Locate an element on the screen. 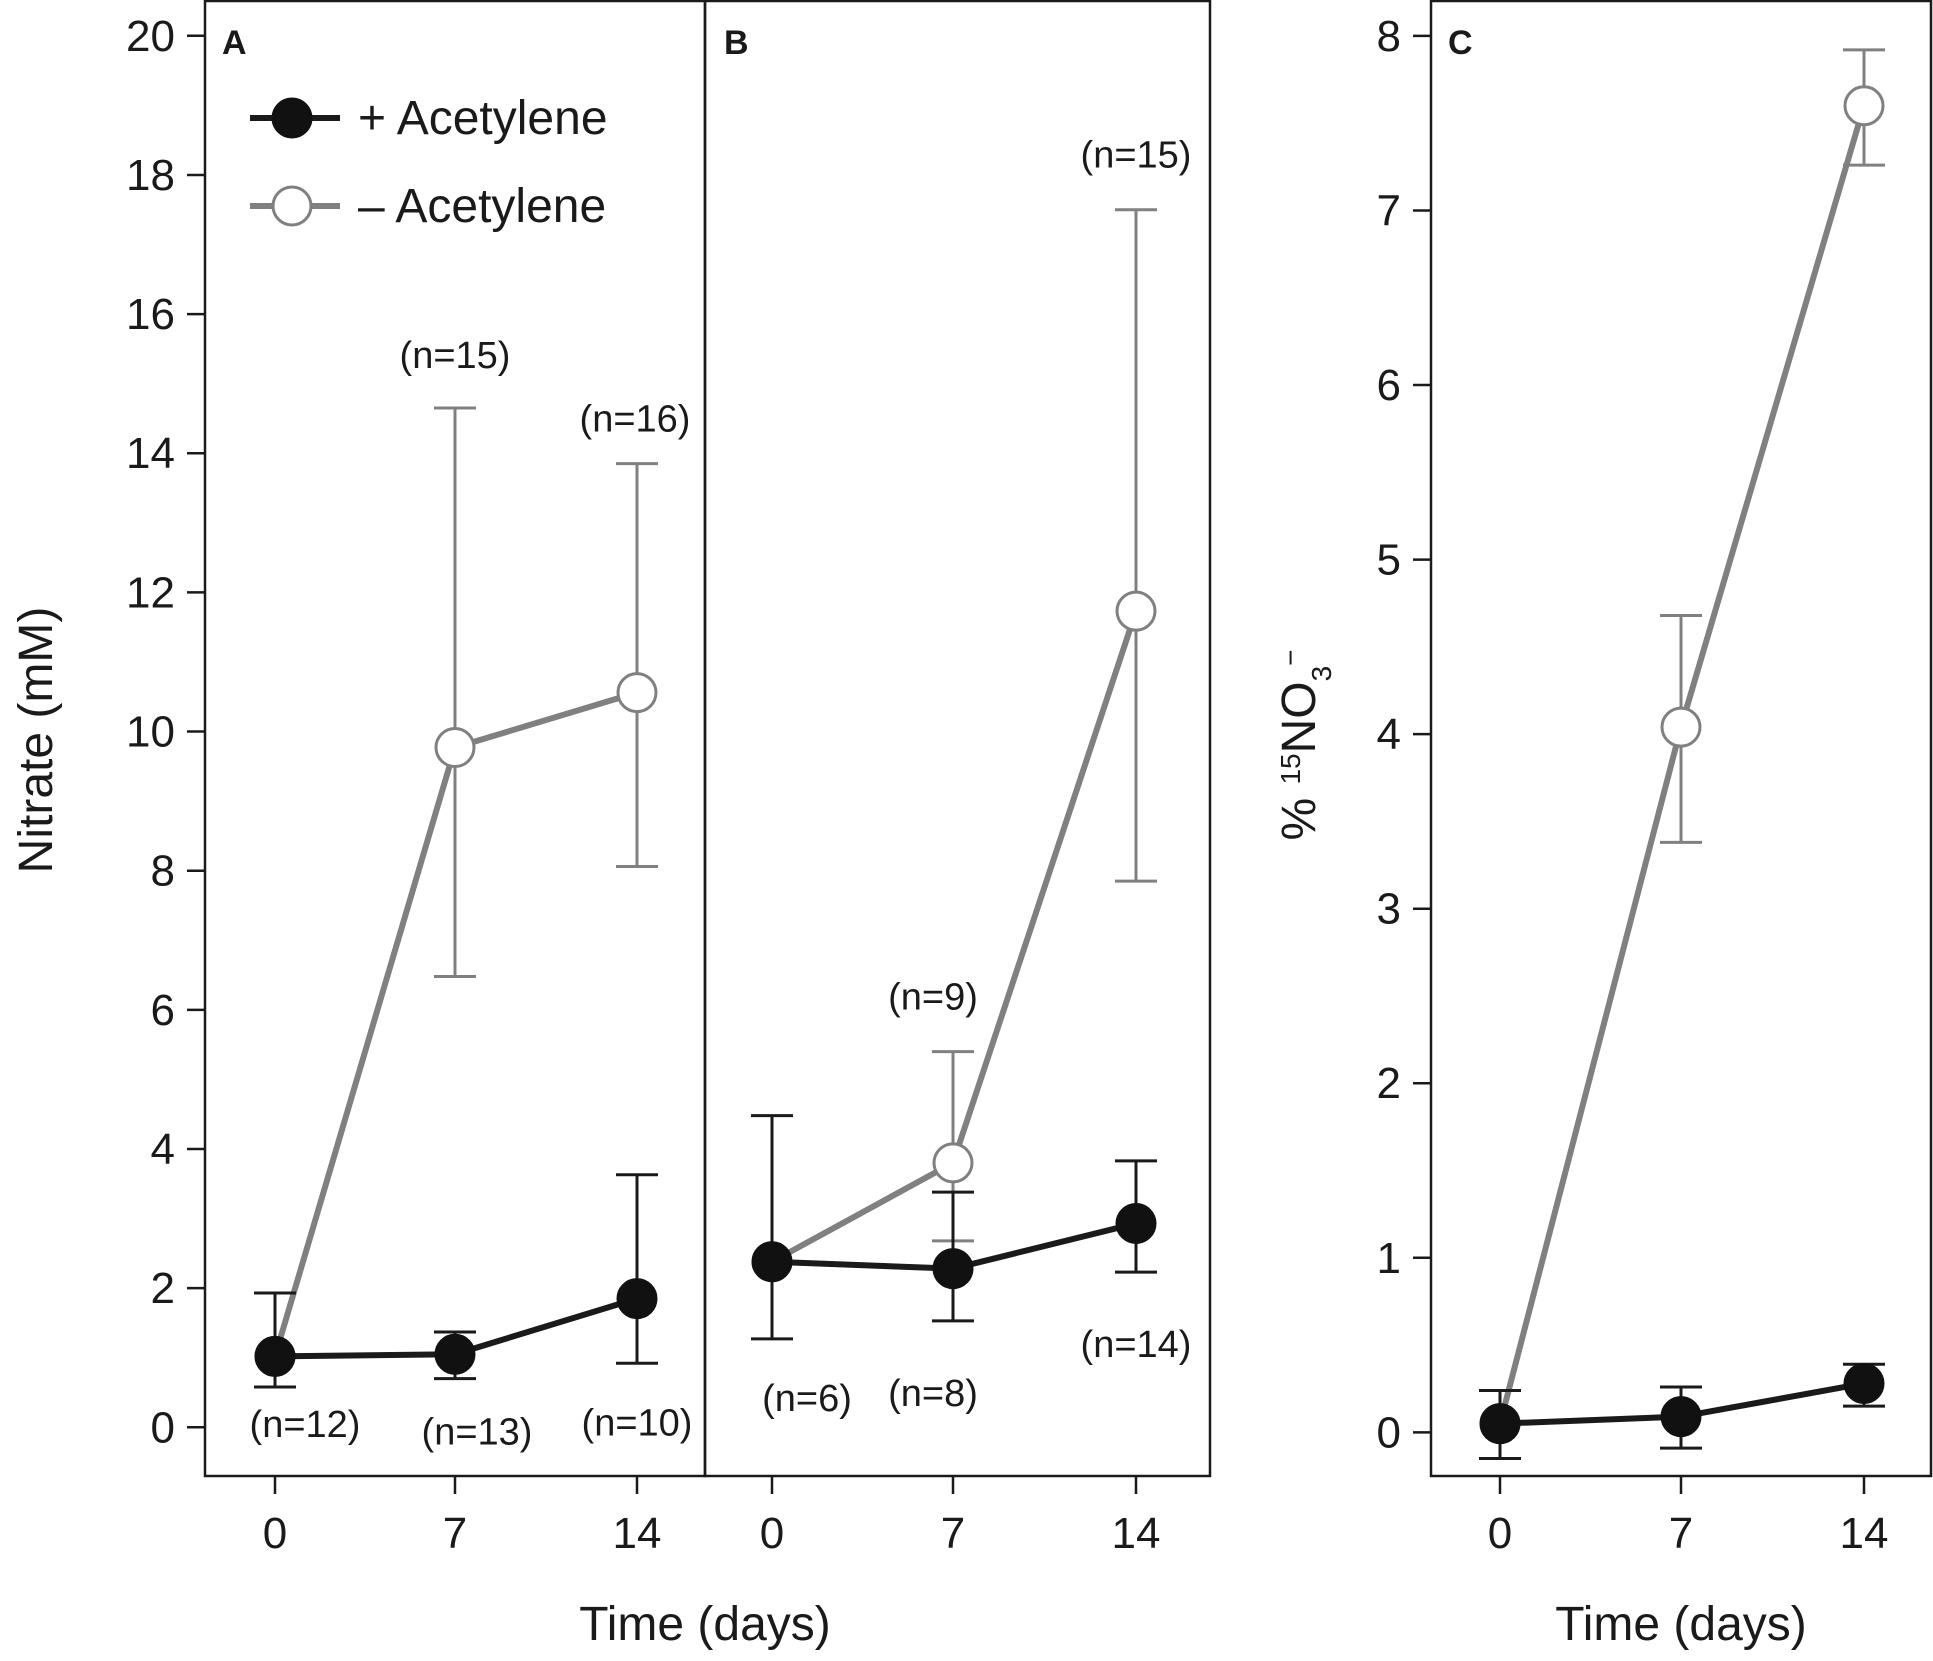  n-label: (n=12) is located at coordinates (305, 1425).